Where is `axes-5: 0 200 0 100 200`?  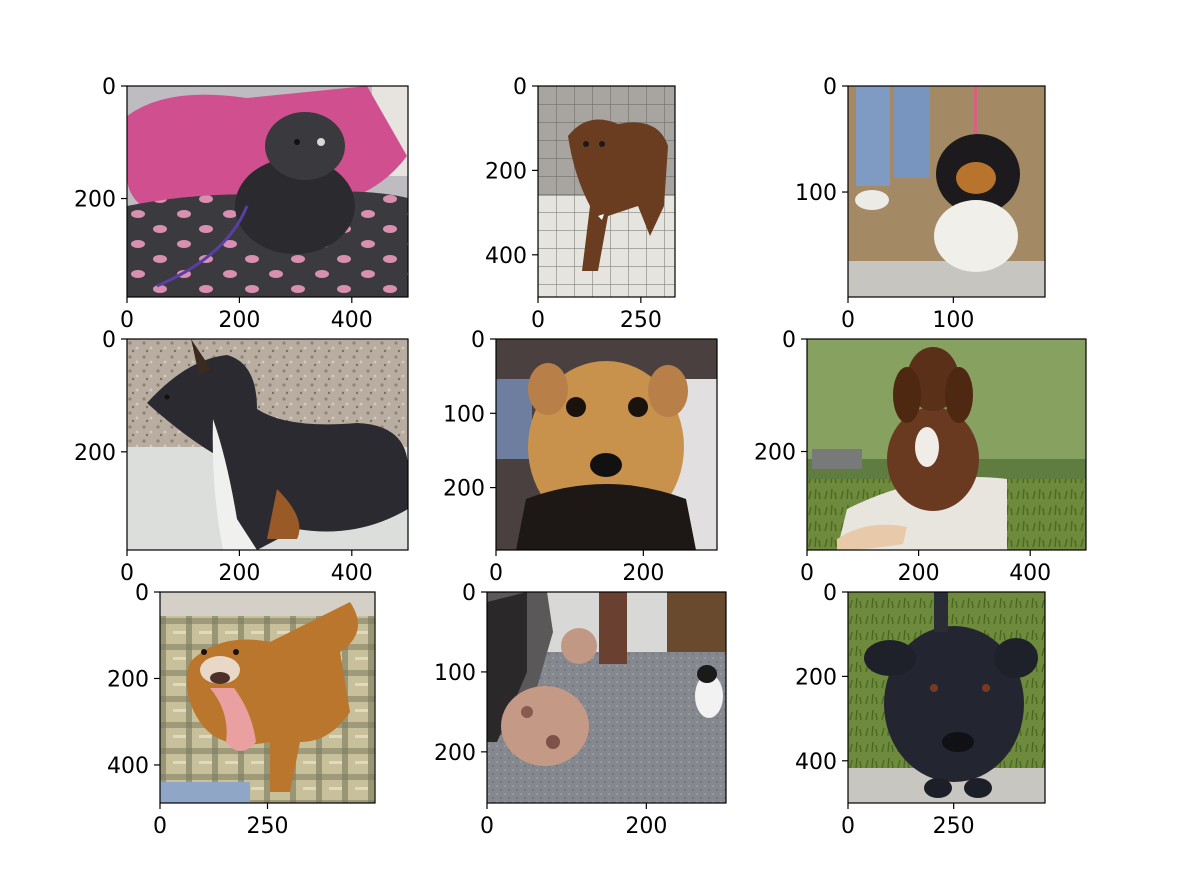 axes-5: 0 200 0 100 200 is located at coordinates (580, 457).